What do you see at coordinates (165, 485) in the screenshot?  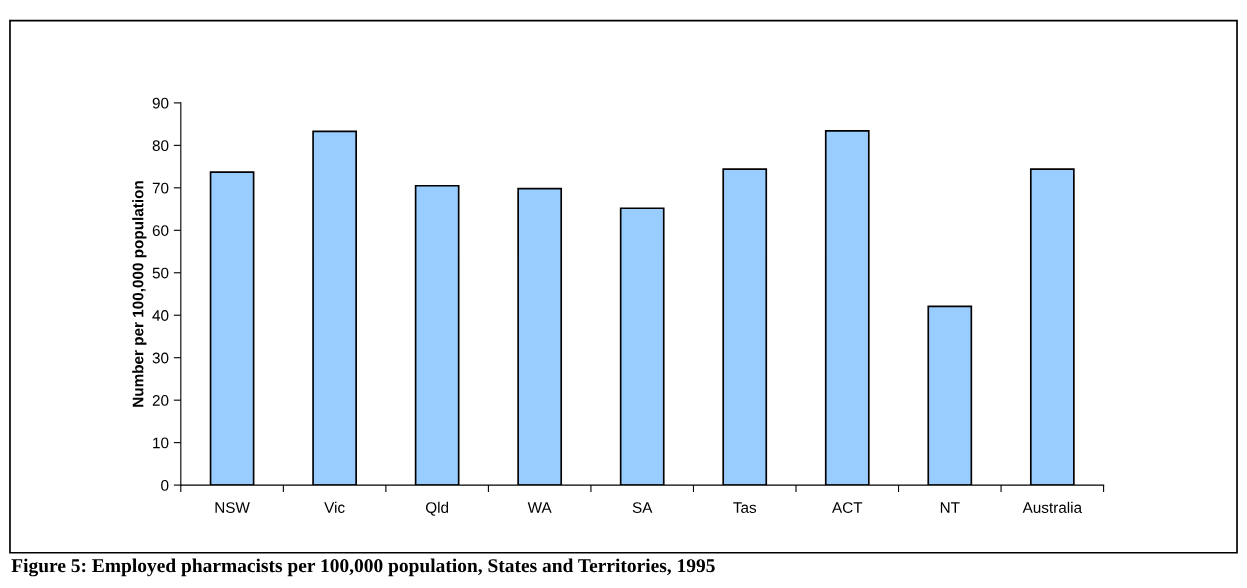 I see `y-tick-label: 0` at bounding box center [165, 485].